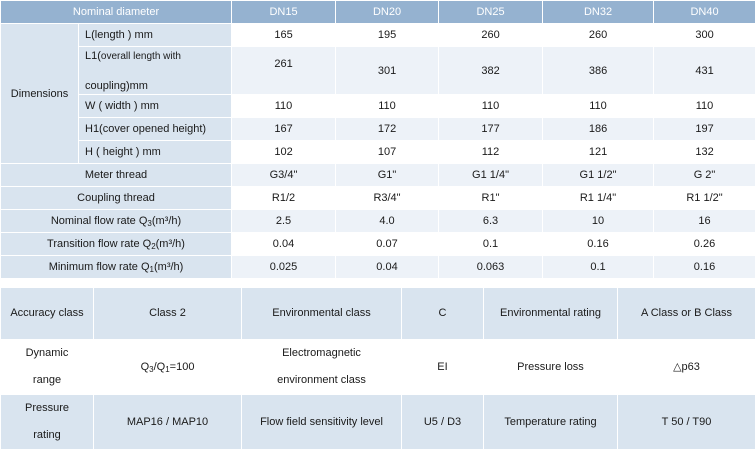 Image resolution: width=755 pixels, height=451 pixels. What do you see at coordinates (442, 367) in the screenshot?
I see `property-value: EI` at bounding box center [442, 367].